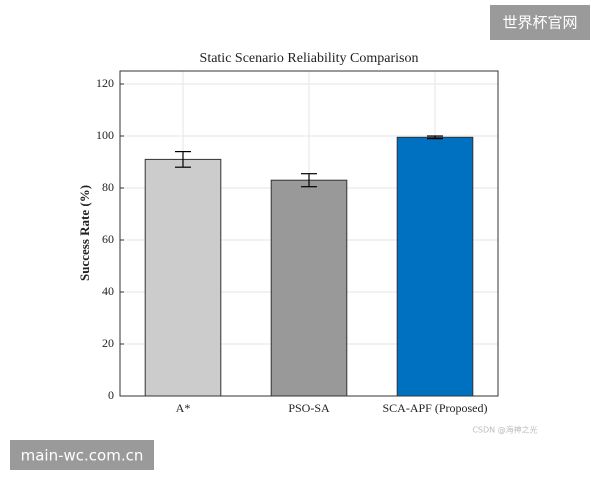 This screenshot has height=480, width=600. I want to click on x-tick-label: PSO-SA, so click(309, 408).